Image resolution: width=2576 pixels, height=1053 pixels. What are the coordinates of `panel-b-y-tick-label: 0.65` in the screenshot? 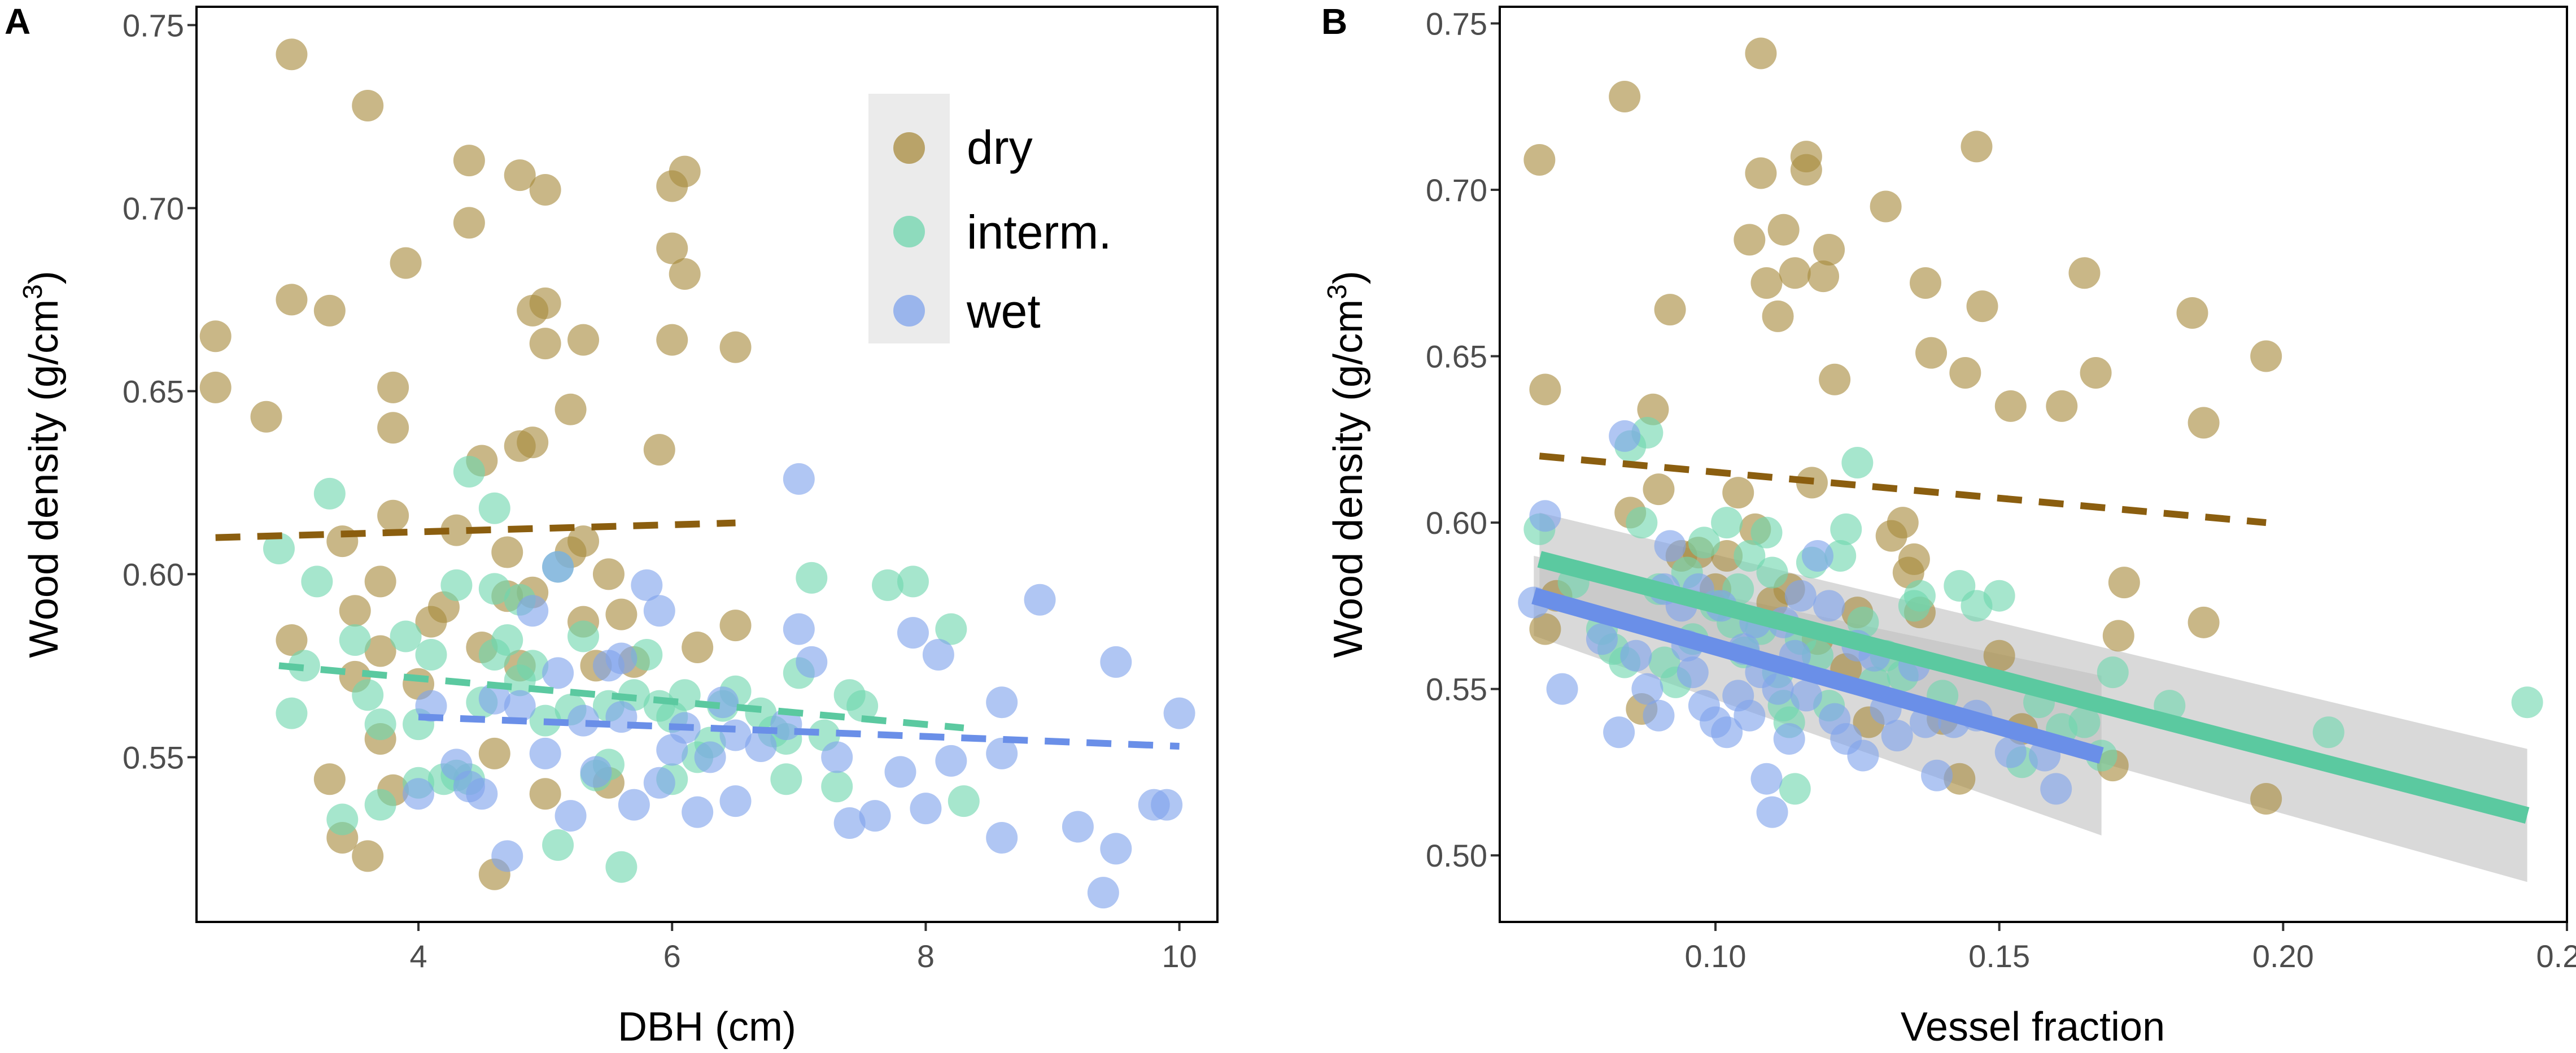 It's located at (1457, 357).